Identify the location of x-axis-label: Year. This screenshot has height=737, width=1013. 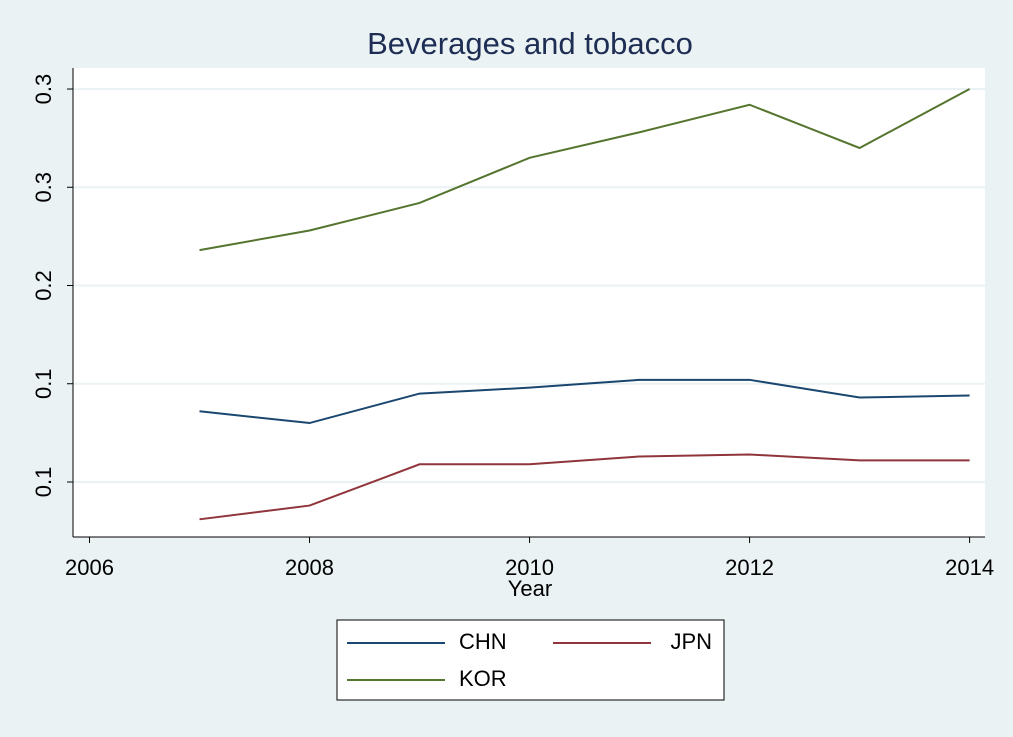
(530, 588).